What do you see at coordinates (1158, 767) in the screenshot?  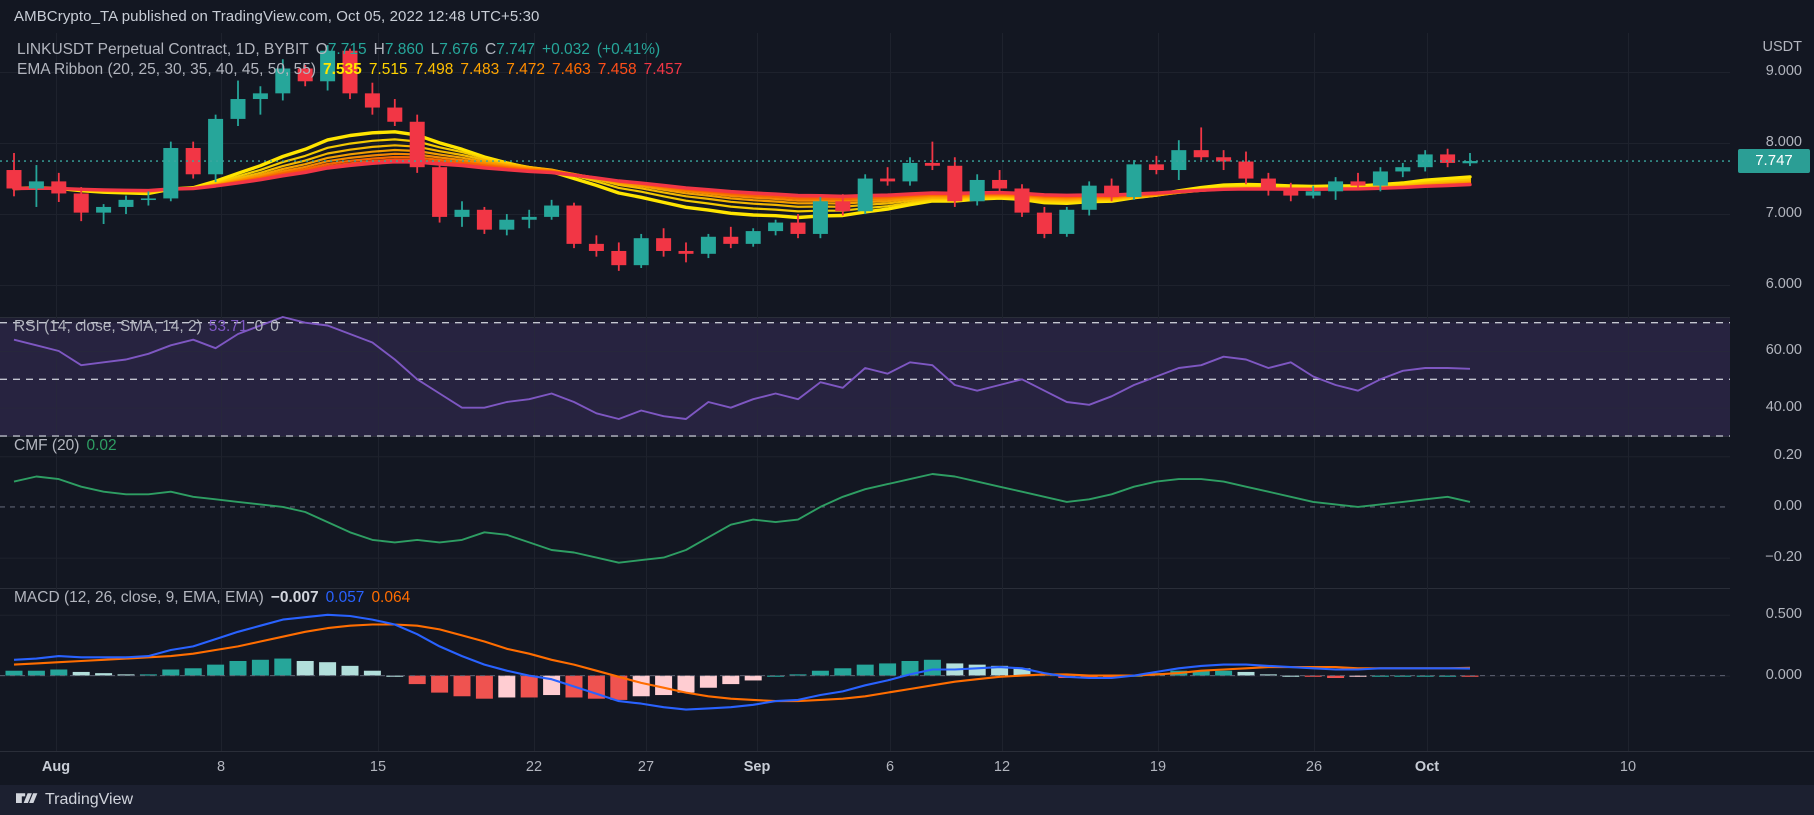 I see `time-tick-19: 19` at bounding box center [1158, 767].